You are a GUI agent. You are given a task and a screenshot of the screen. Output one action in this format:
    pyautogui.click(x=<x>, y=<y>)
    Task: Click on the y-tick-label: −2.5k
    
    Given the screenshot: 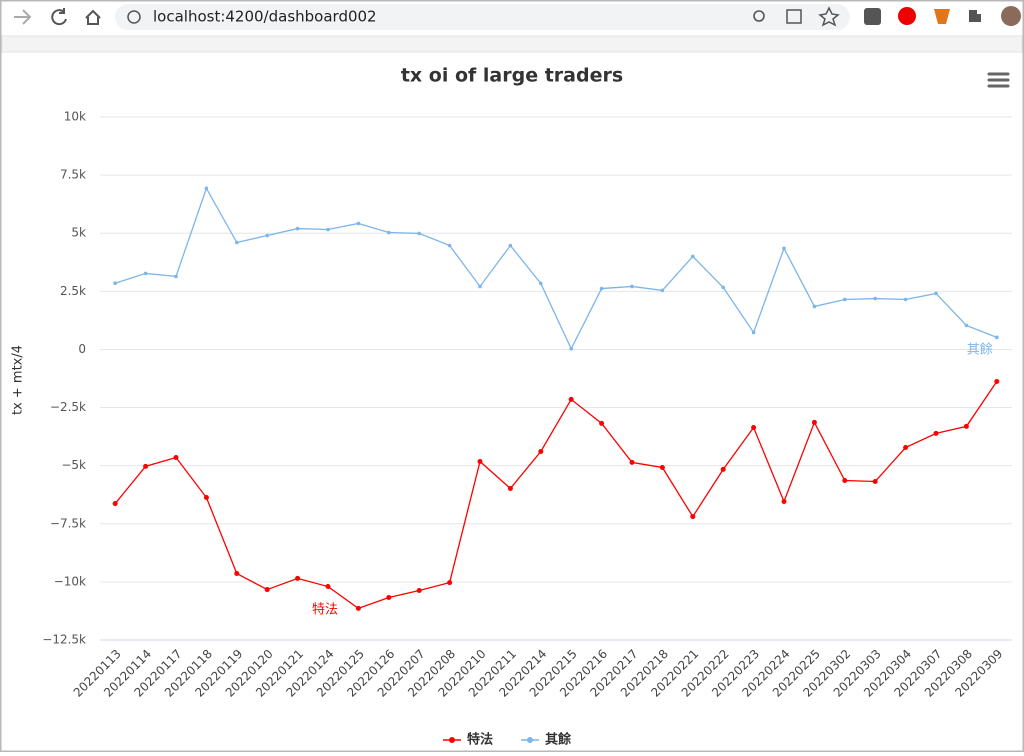 What is the action you would take?
    pyautogui.click(x=68, y=407)
    